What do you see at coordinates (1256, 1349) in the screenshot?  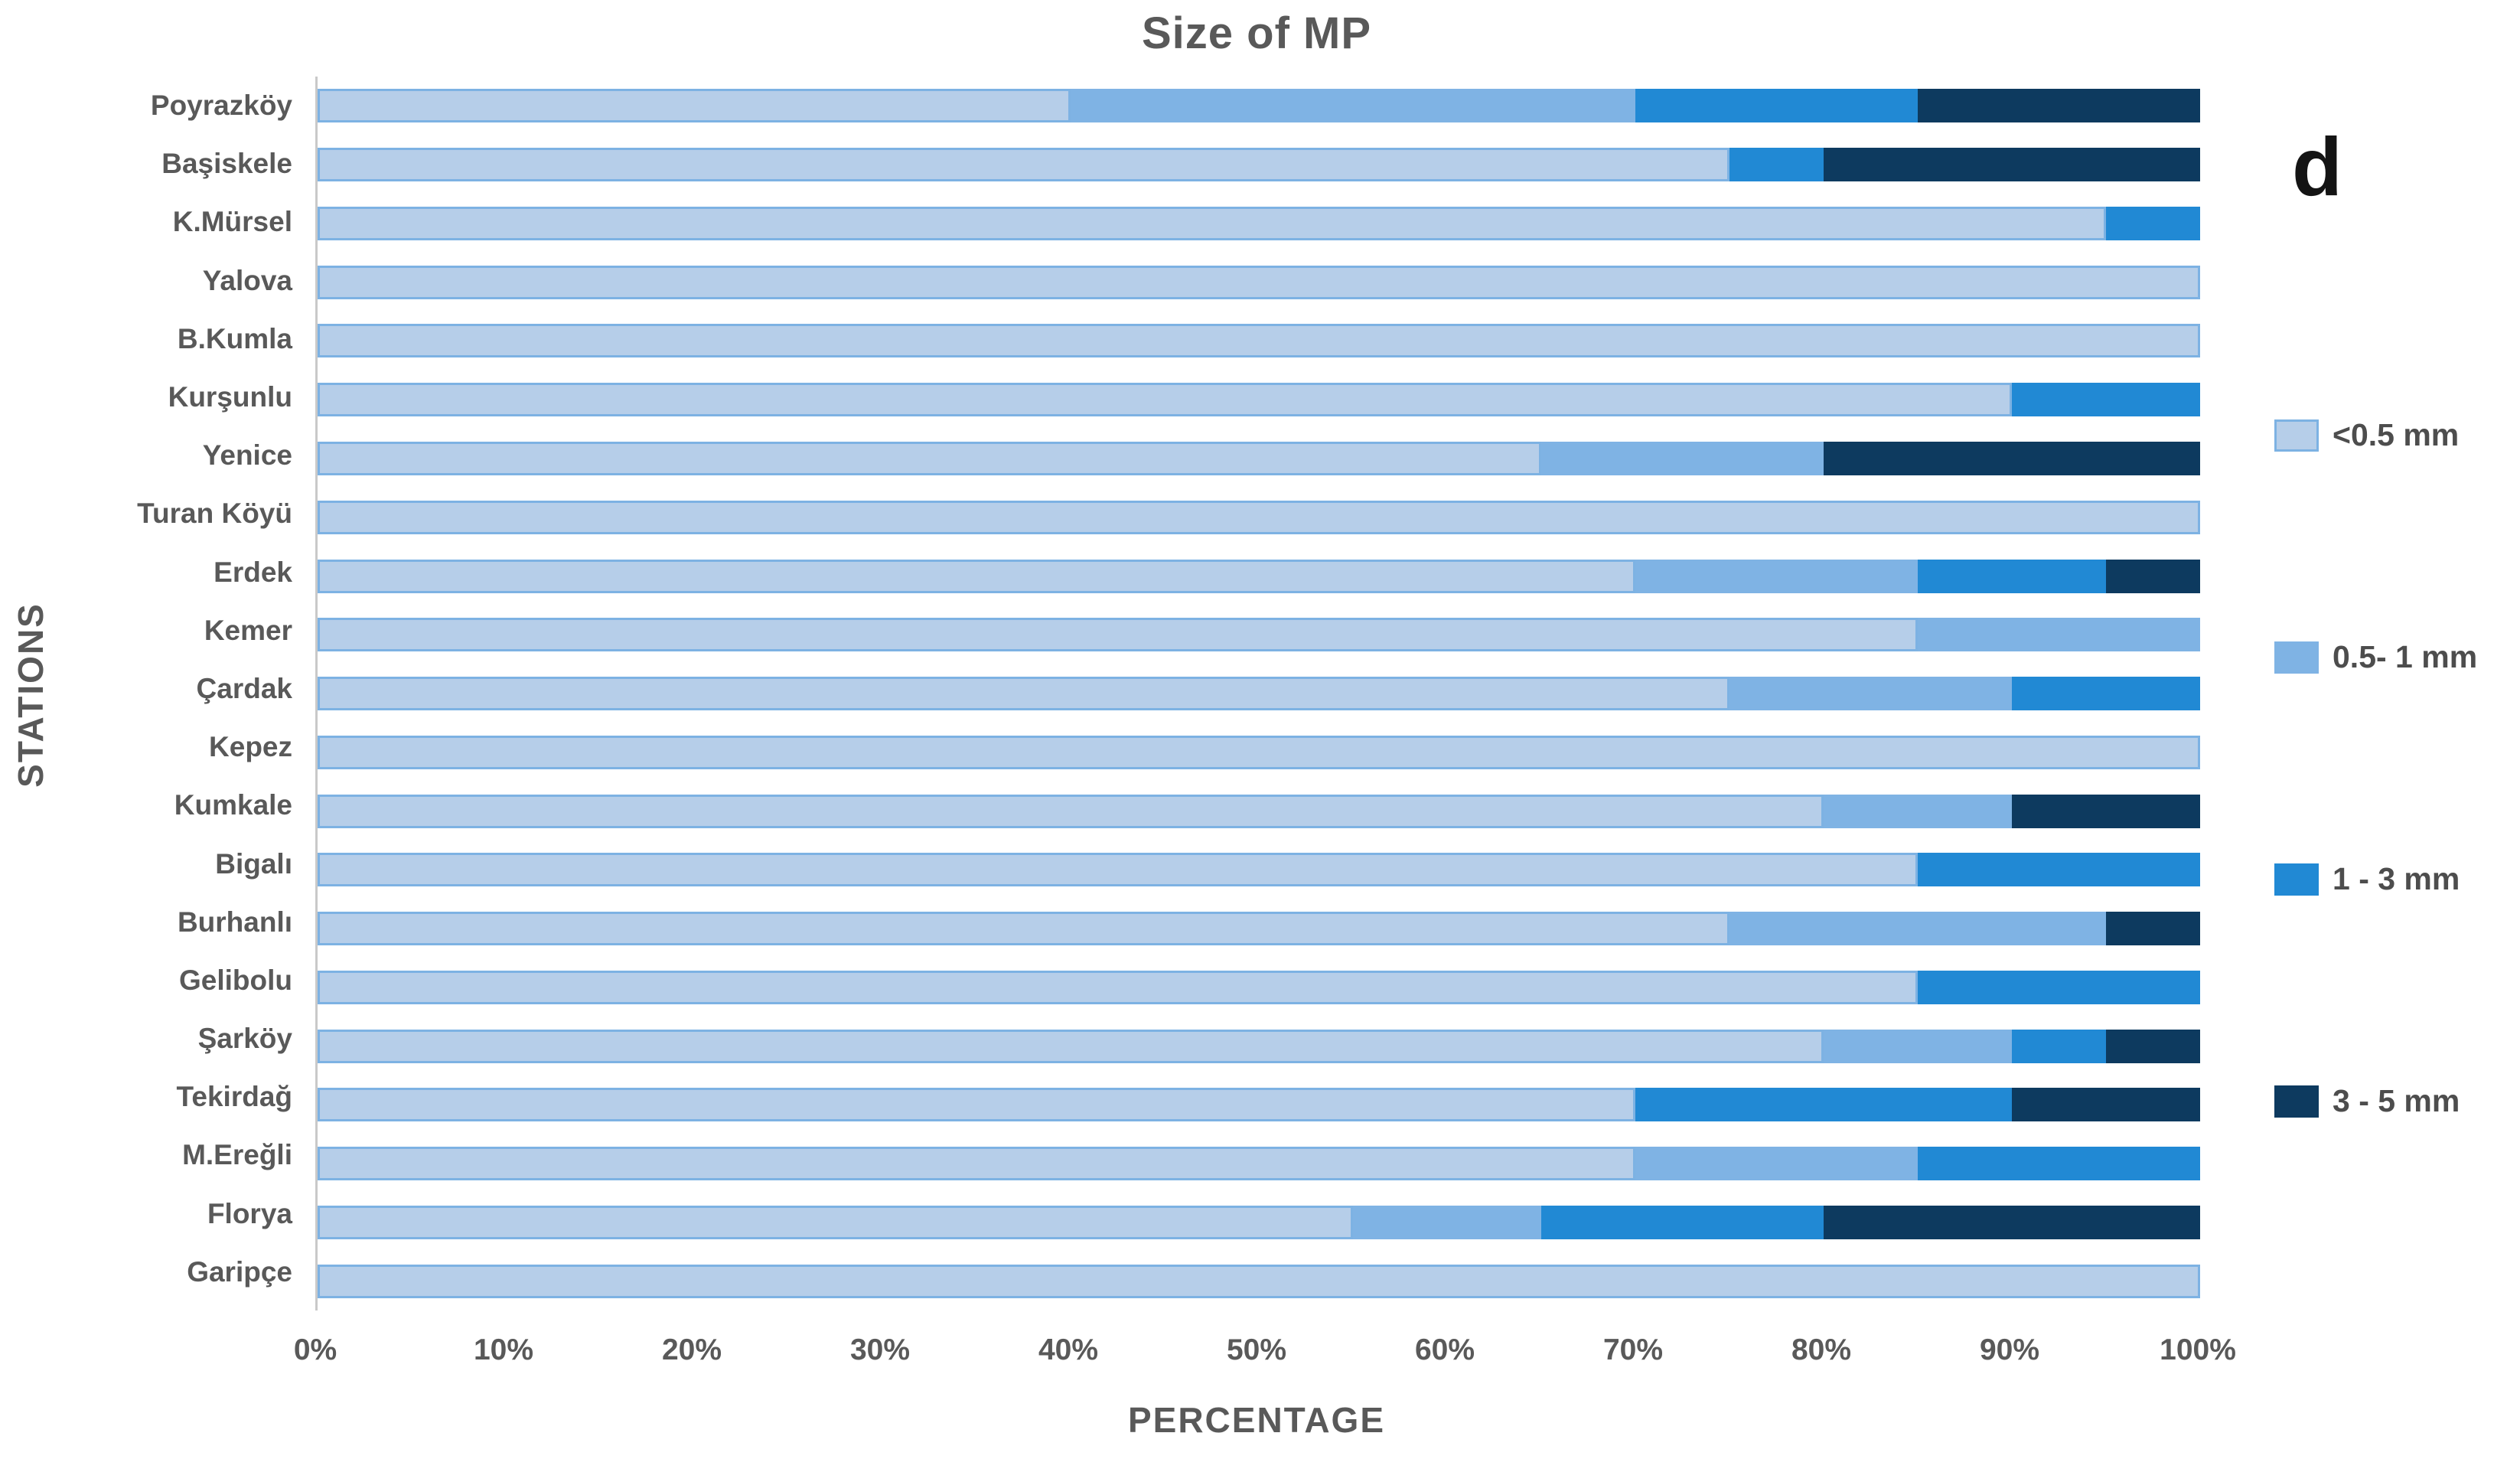 I see `x-tick-label: 50%` at bounding box center [1256, 1349].